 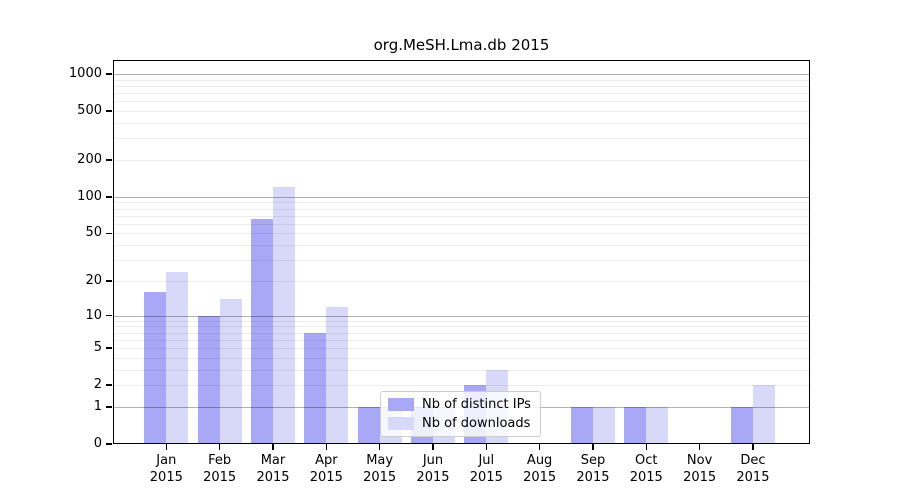 What do you see at coordinates (326, 469) in the screenshot?
I see `x-tick-label: Apr 2015` at bounding box center [326, 469].